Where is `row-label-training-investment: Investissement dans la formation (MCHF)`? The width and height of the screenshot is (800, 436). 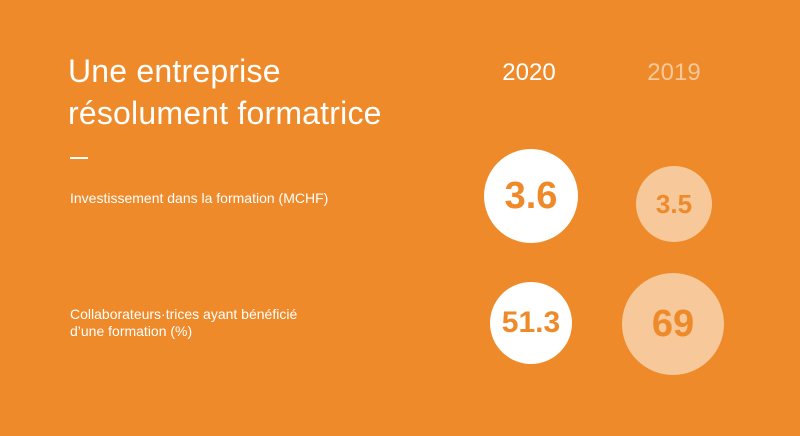
row-label-training-investment: Investissement dans la formation (MCHF) is located at coordinates (199, 198).